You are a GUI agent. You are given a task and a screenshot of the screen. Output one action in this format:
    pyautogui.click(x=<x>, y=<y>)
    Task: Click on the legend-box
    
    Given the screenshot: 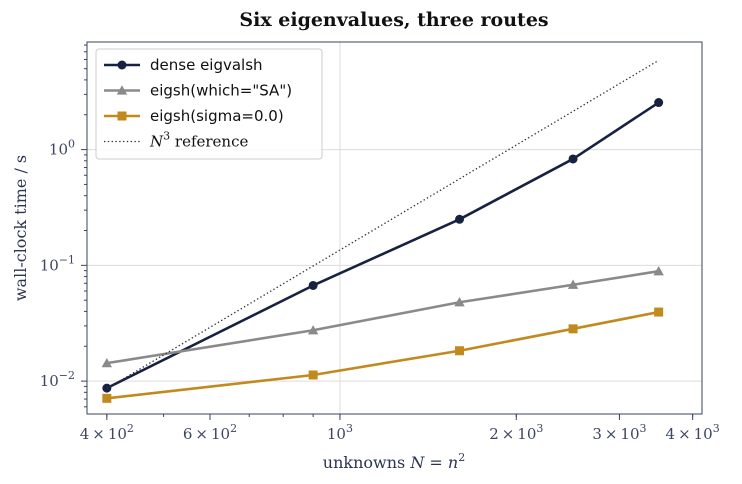 What is the action you would take?
    pyautogui.click(x=209, y=104)
    